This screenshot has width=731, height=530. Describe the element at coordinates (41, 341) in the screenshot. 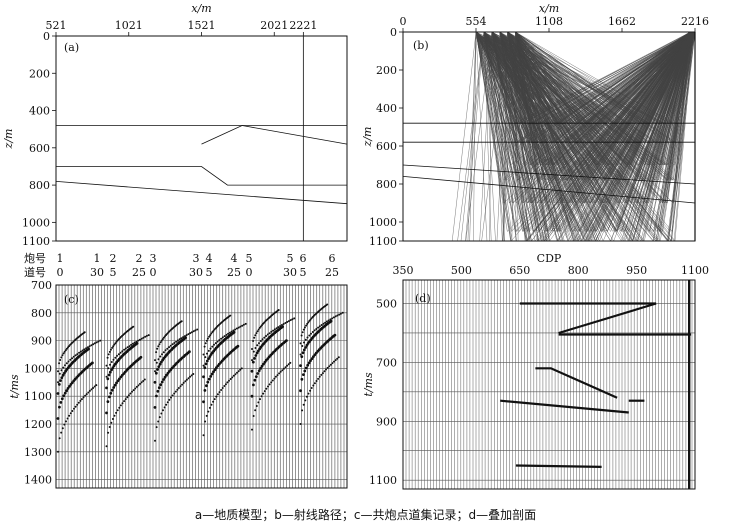

I see `panel-c-y-tick-label: 900` at that location.